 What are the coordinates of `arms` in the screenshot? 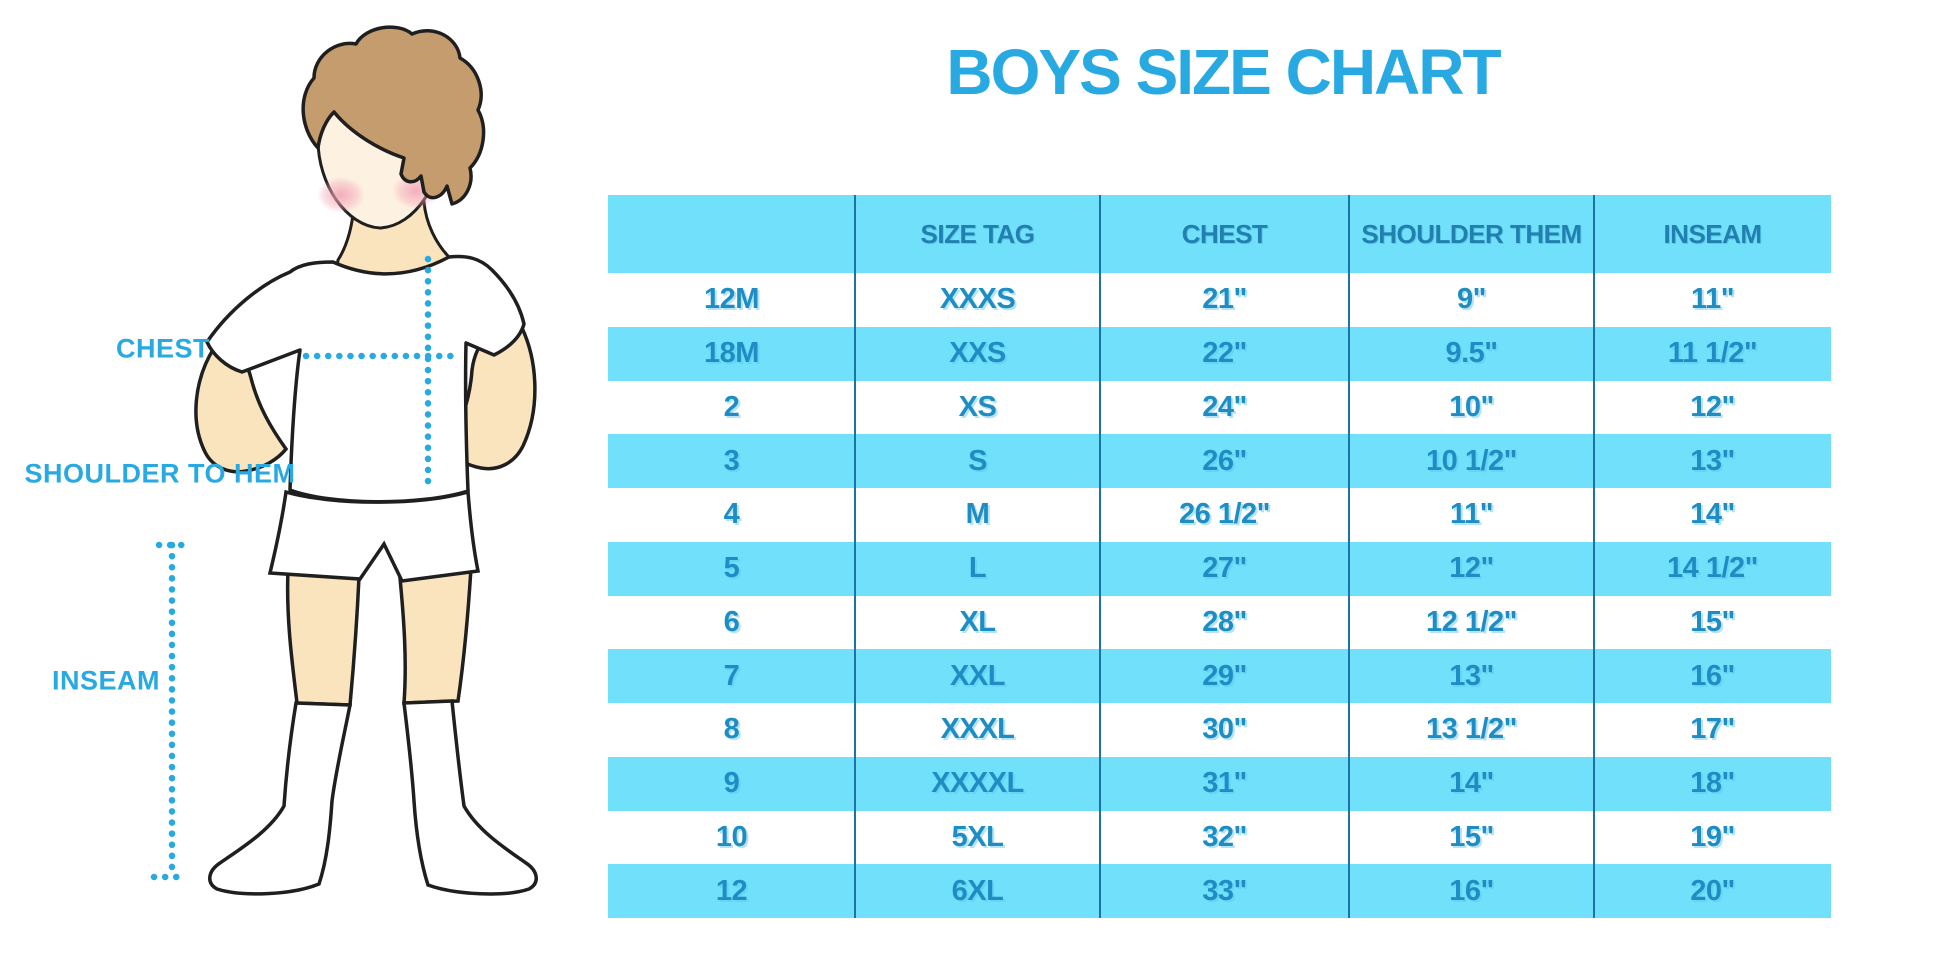 It's located at (365, 399).